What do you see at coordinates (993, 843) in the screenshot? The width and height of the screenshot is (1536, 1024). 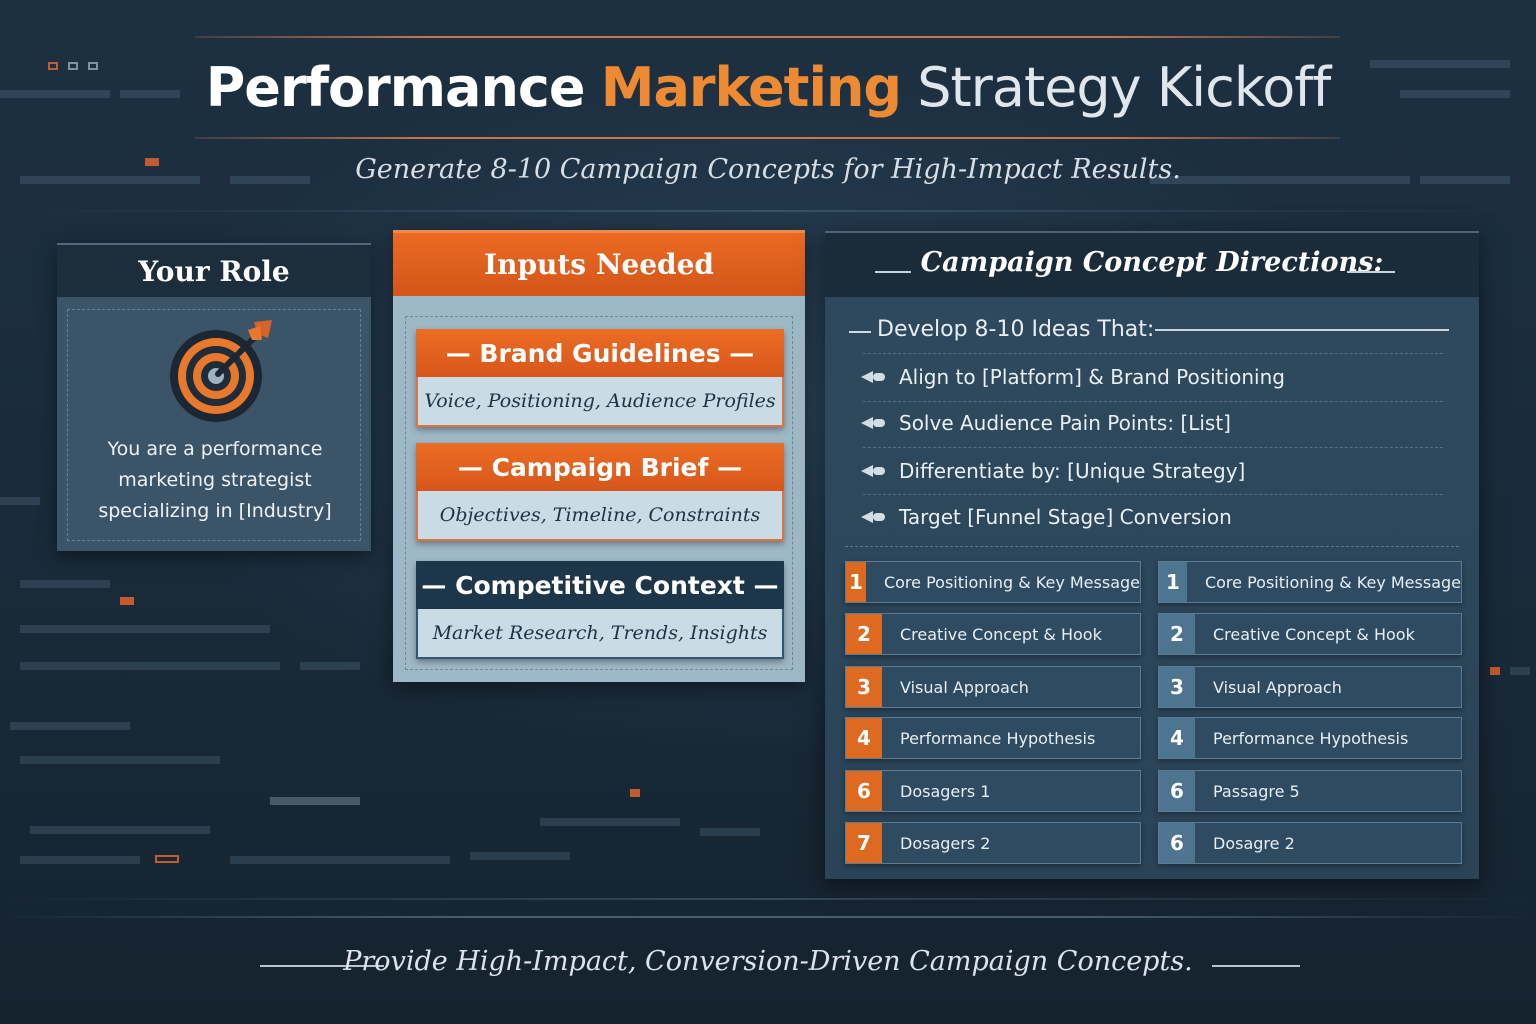 I see `concept-item: 7 Dosagers 2` at bounding box center [993, 843].